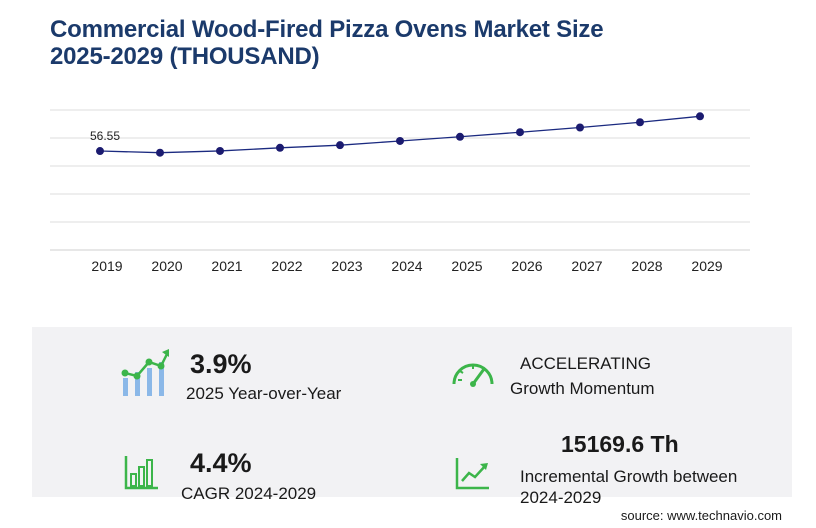  Describe the element at coordinates (185, 56) in the screenshot. I see `chart-title-line-2: 2025-2029 (THOUSAND)` at that location.